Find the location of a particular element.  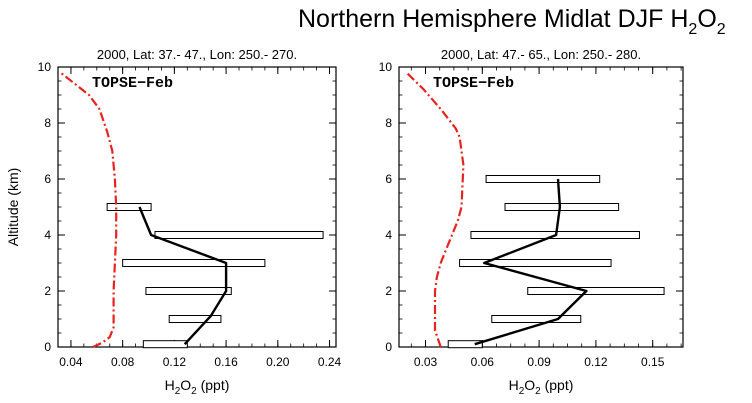

x-tick-label: 0.16 is located at coordinates (226, 362).